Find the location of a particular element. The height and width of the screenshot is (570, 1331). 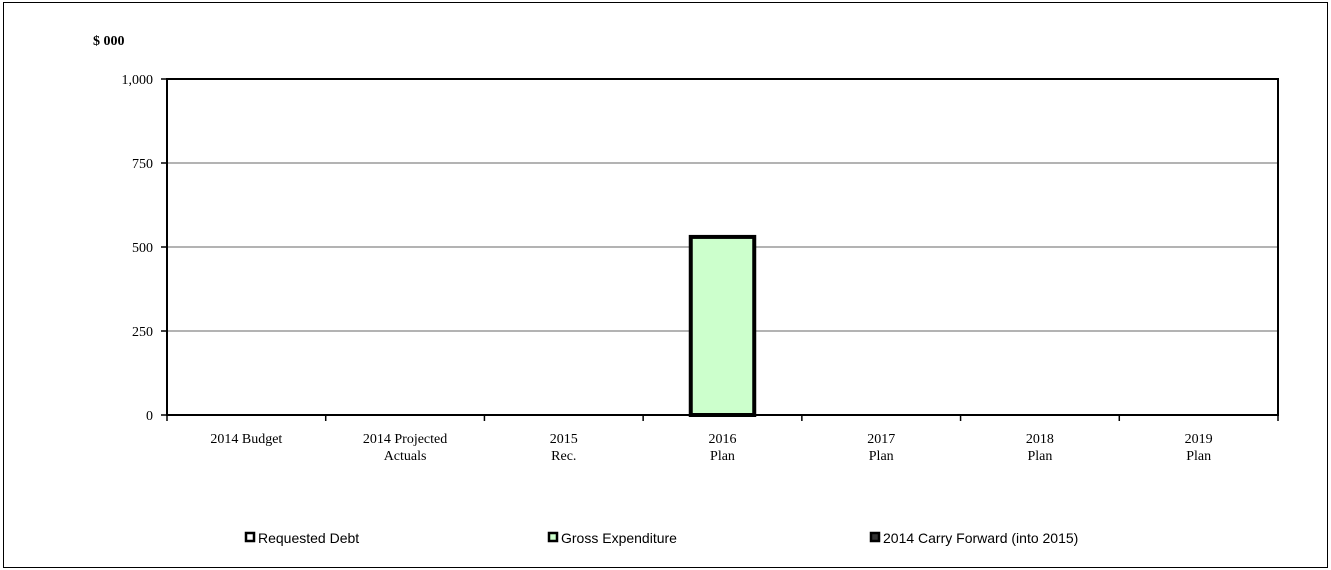

x-tick-label: 2018 Plan is located at coordinates (1040, 448).